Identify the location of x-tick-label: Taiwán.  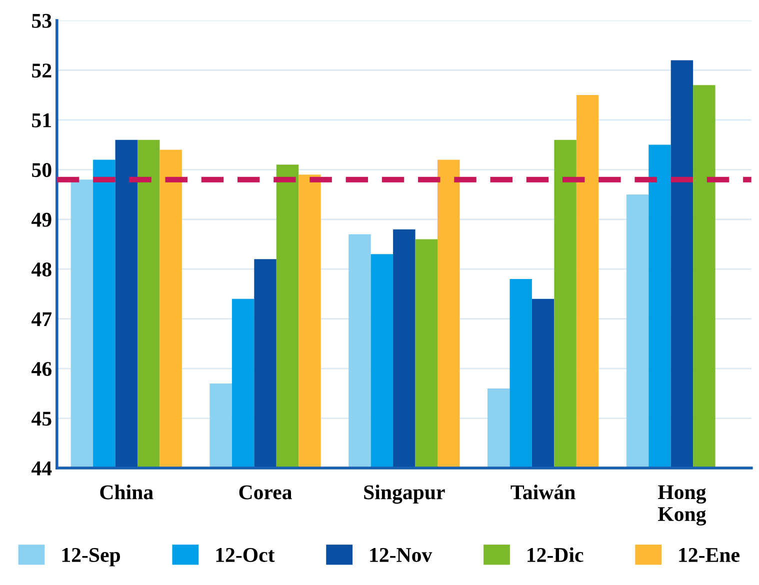
(543, 492).